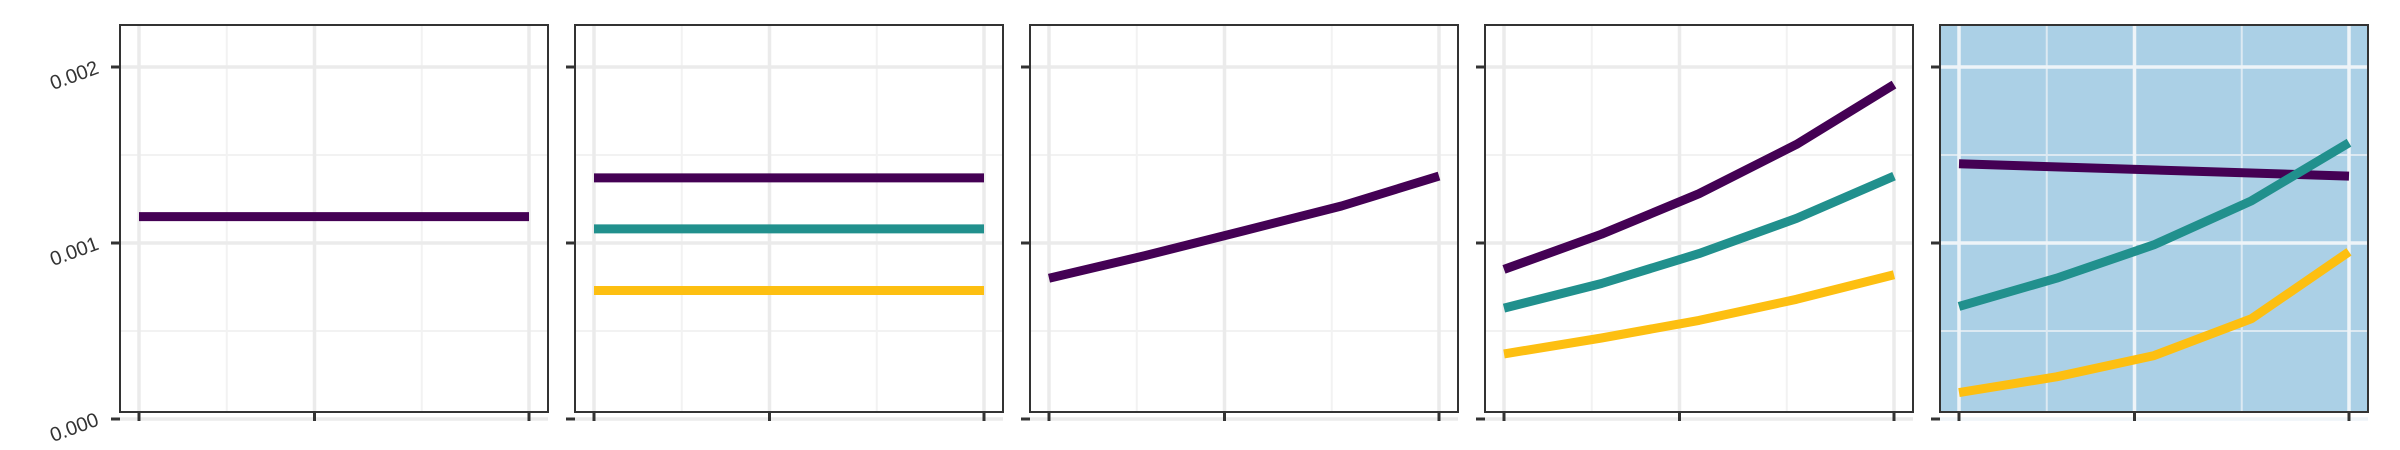  I want to click on y-tick-label: 0.000, so click(74, 428).